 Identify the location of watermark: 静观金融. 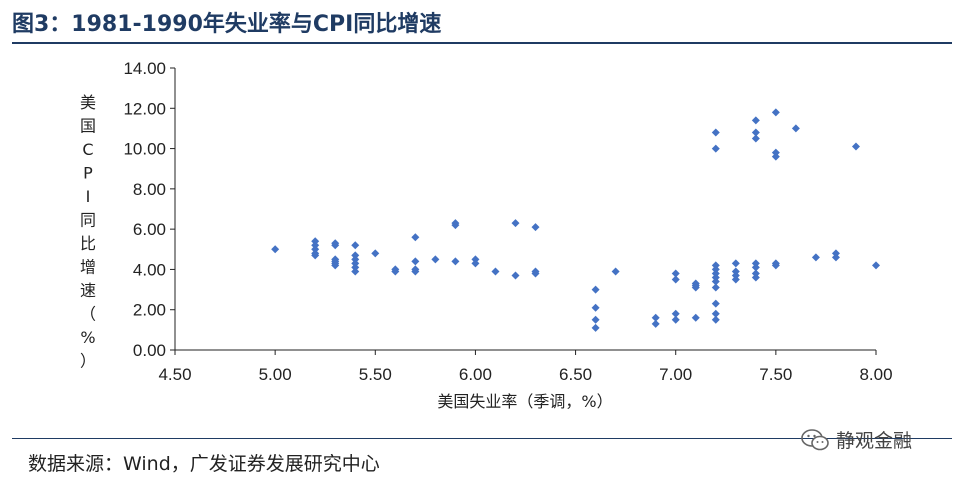
(856, 439).